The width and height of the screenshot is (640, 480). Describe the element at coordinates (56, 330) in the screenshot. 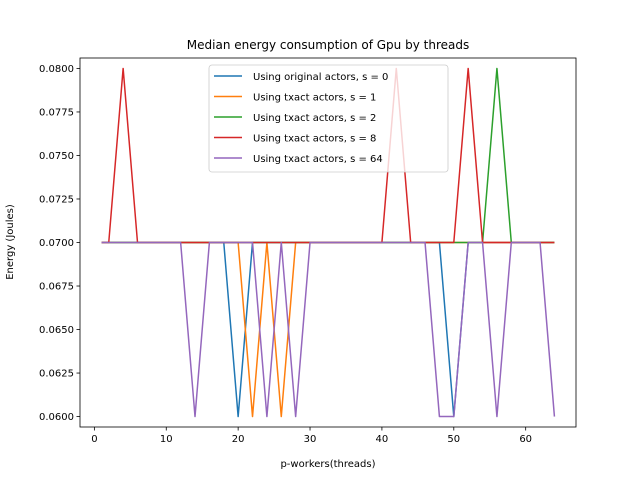

I see `y-tick-label: 0.0650` at that location.